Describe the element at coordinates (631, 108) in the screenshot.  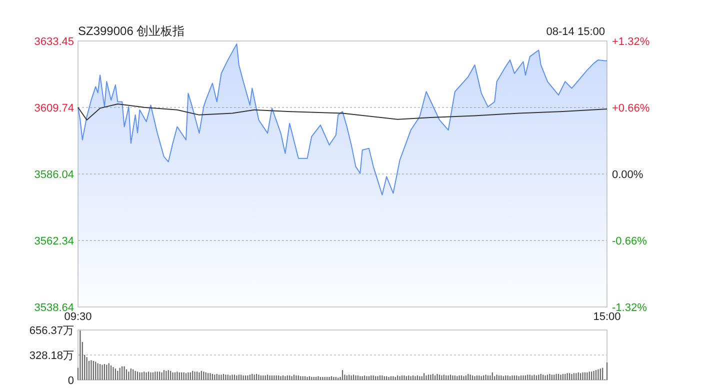
I see `y2-tick-label: +0.66%` at that location.